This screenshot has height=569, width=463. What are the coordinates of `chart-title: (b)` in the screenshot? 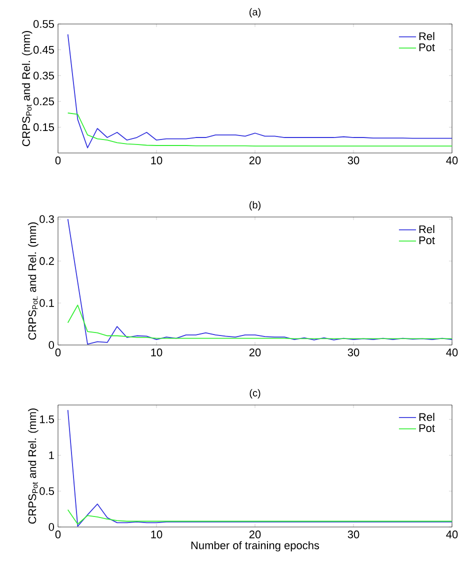 It's located at (255, 205).